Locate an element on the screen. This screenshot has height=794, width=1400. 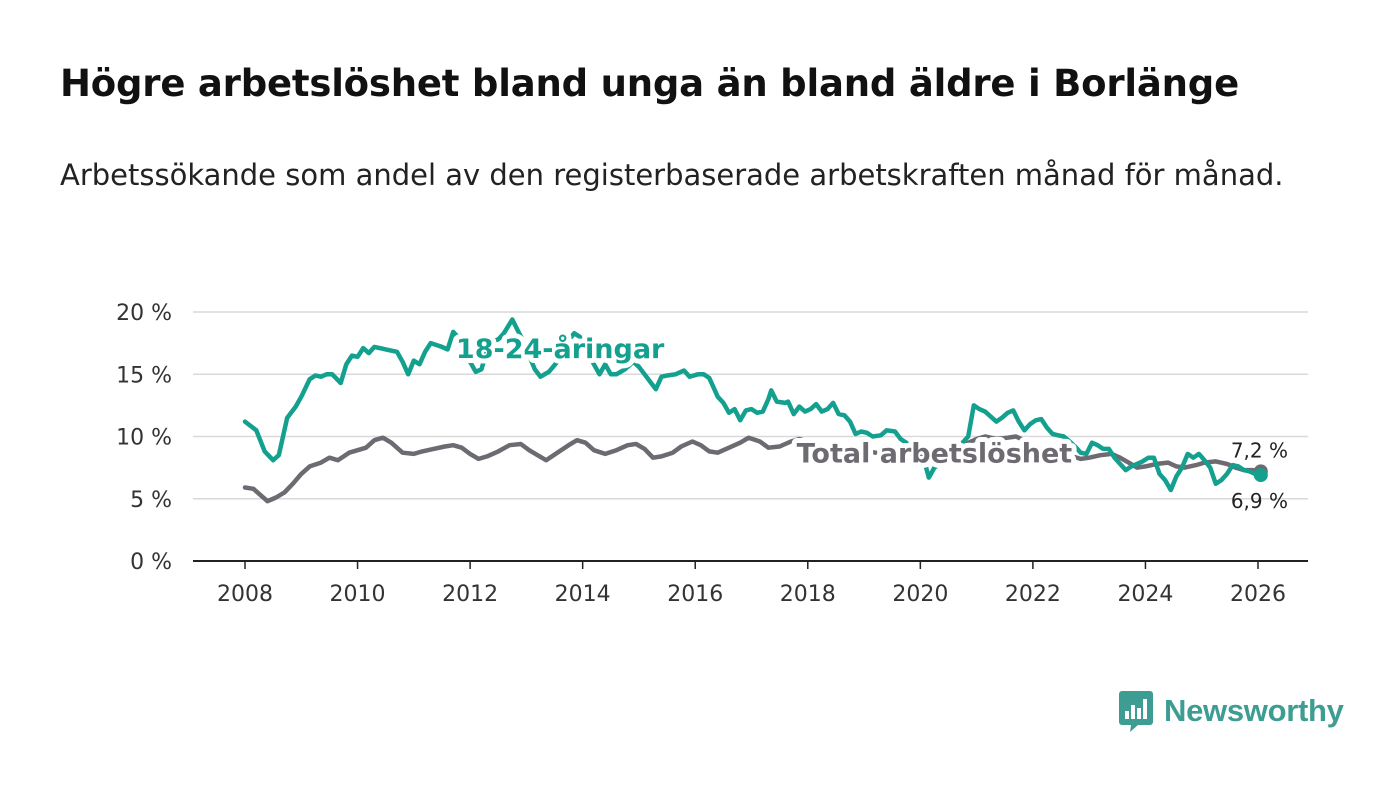
end-label-total: 7,2 % is located at coordinates (1259, 450).